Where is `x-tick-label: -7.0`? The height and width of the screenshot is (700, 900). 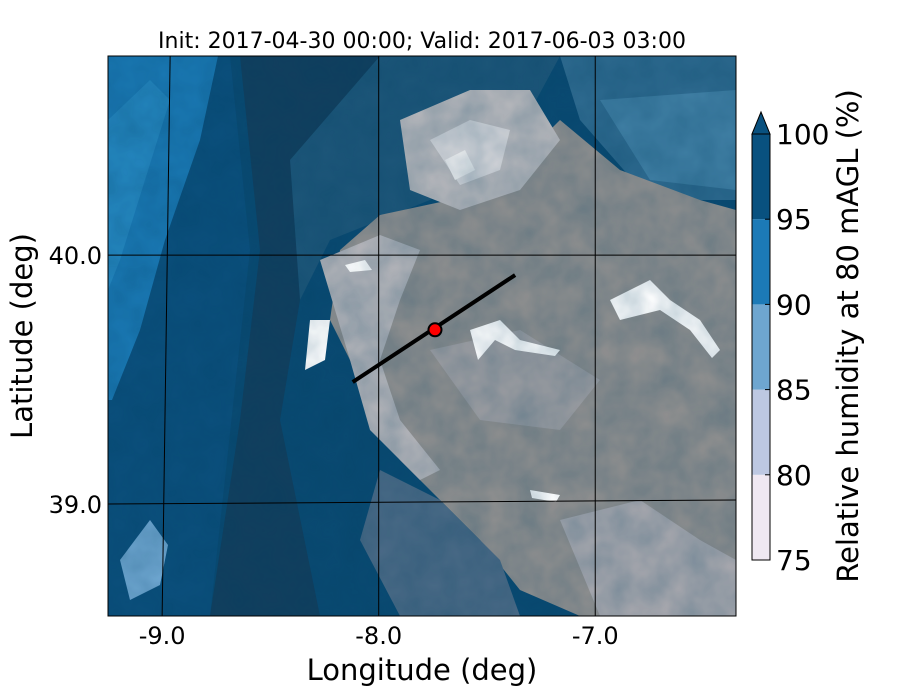 x-tick-label: -7.0 is located at coordinates (595, 636).